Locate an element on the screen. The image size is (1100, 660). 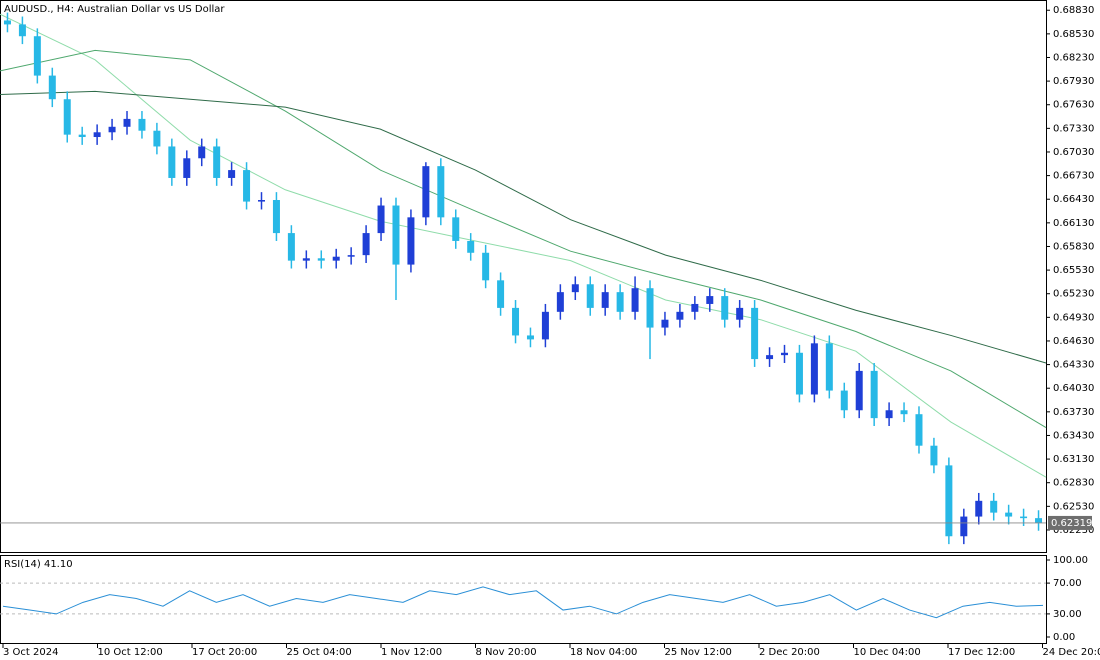
y-tick-label: 0.65230 is located at coordinates (1073, 294).